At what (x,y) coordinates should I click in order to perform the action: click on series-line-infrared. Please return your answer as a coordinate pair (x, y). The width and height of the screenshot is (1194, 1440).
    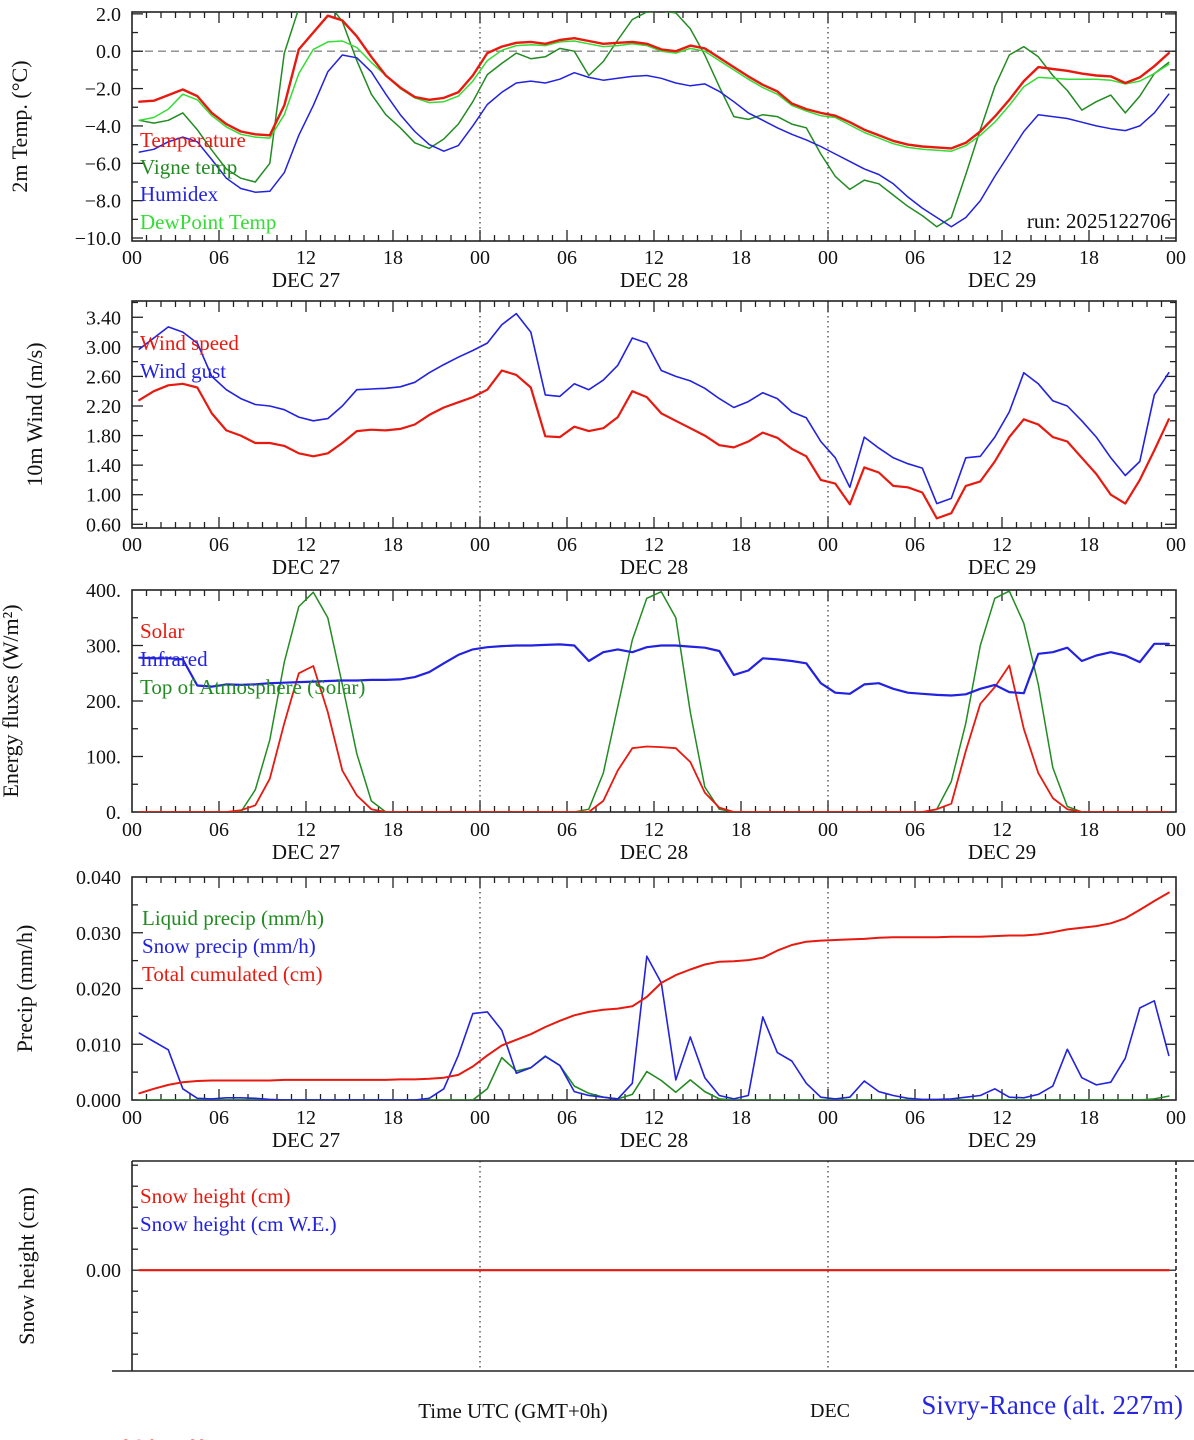
    Looking at the image, I should click on (654, 669).